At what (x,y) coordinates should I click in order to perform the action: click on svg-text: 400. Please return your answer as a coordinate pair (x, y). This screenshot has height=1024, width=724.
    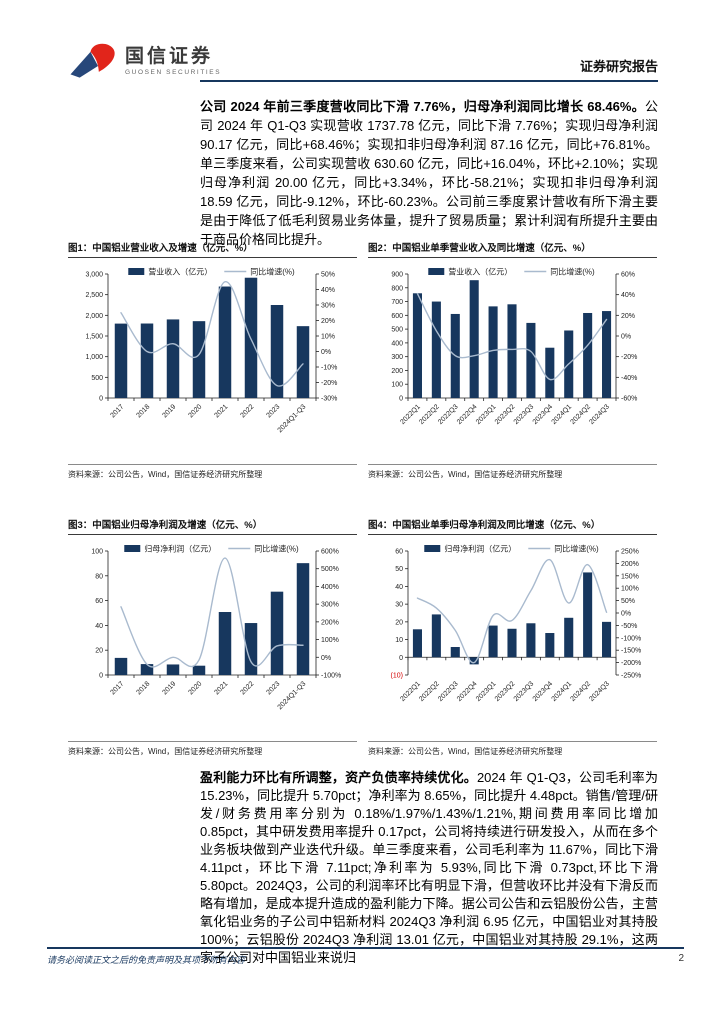
    Looking at the image, I should click on (397, 343).